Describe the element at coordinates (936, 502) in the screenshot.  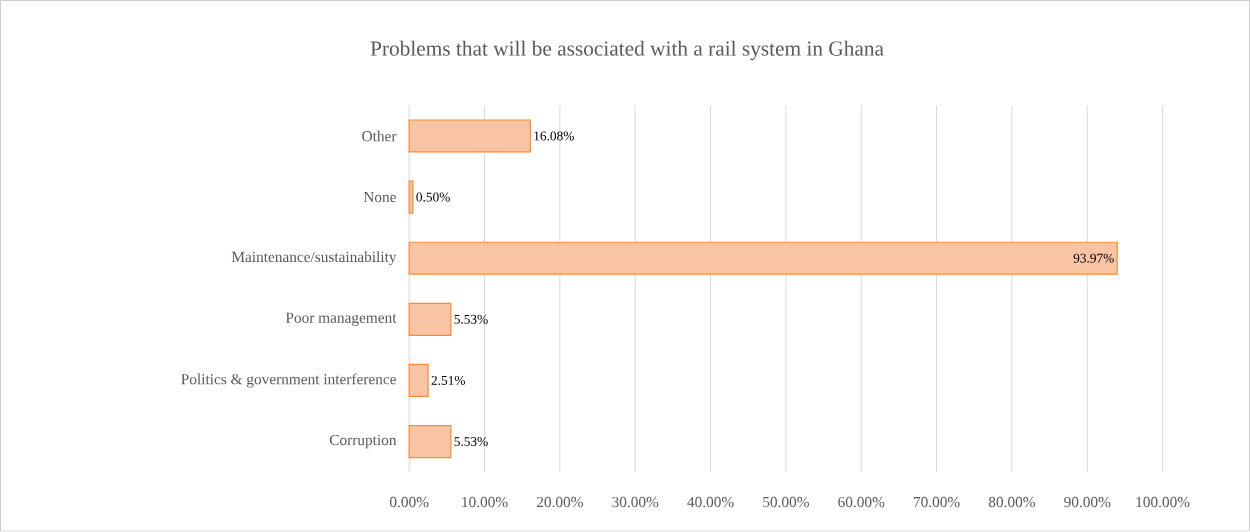
I see `x-tick-label: 70.00%` at that location.